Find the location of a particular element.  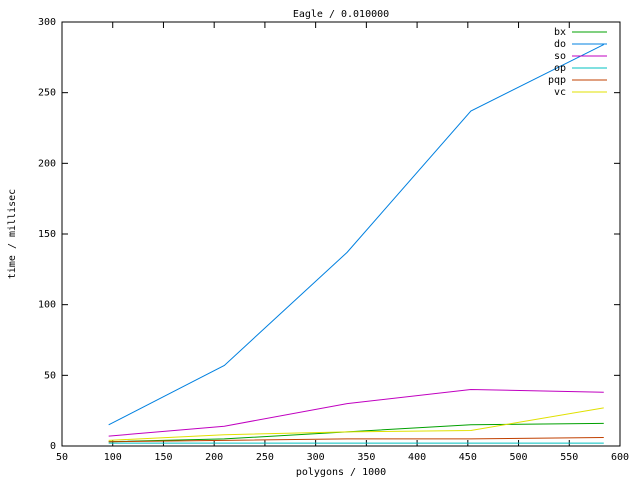

y-tick-label: 50 is located at coordinates (50, 375).